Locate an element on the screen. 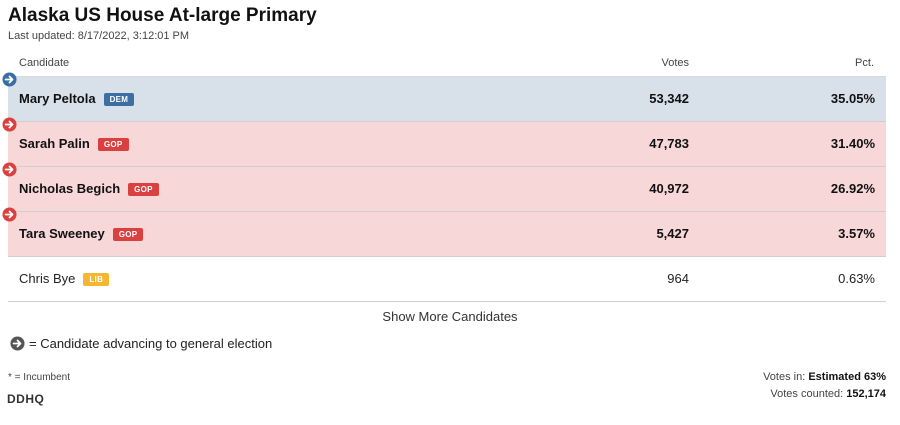 Image resolution: width=900 pixels, height=425 pixels. table-row: Nicholas Begich GOP 40,972 26.92% is located at coordinates (444, 187).